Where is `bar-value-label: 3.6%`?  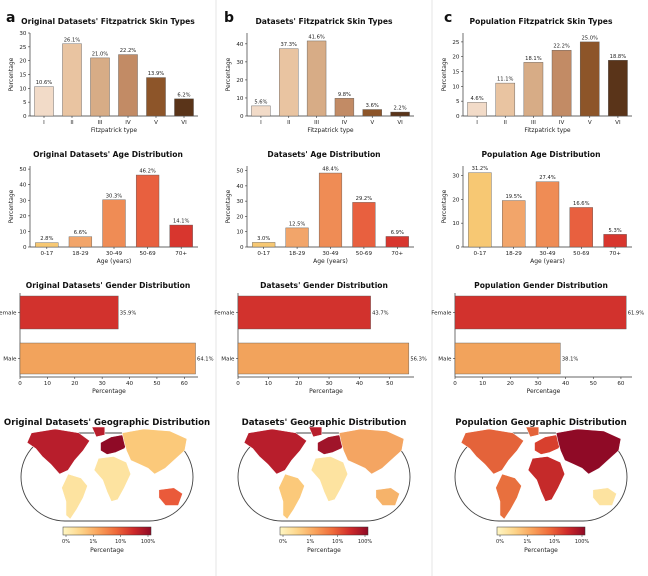 bar-value-label: 3.6% is located at coordinates (372, 106).